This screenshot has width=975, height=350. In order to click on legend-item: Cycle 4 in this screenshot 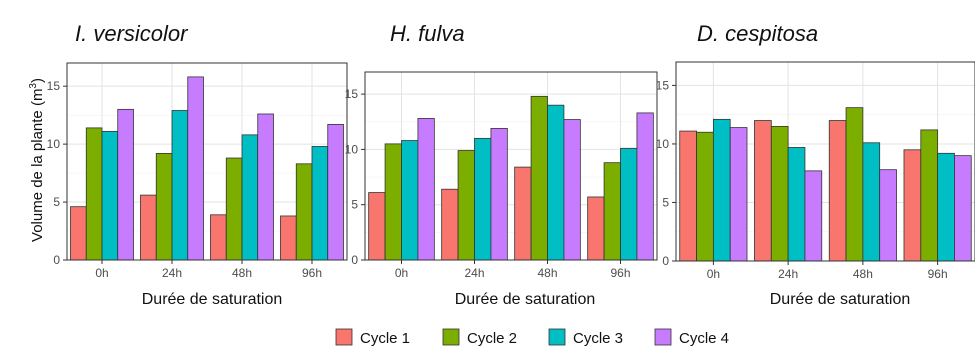, I will do `click(691, 337)`.